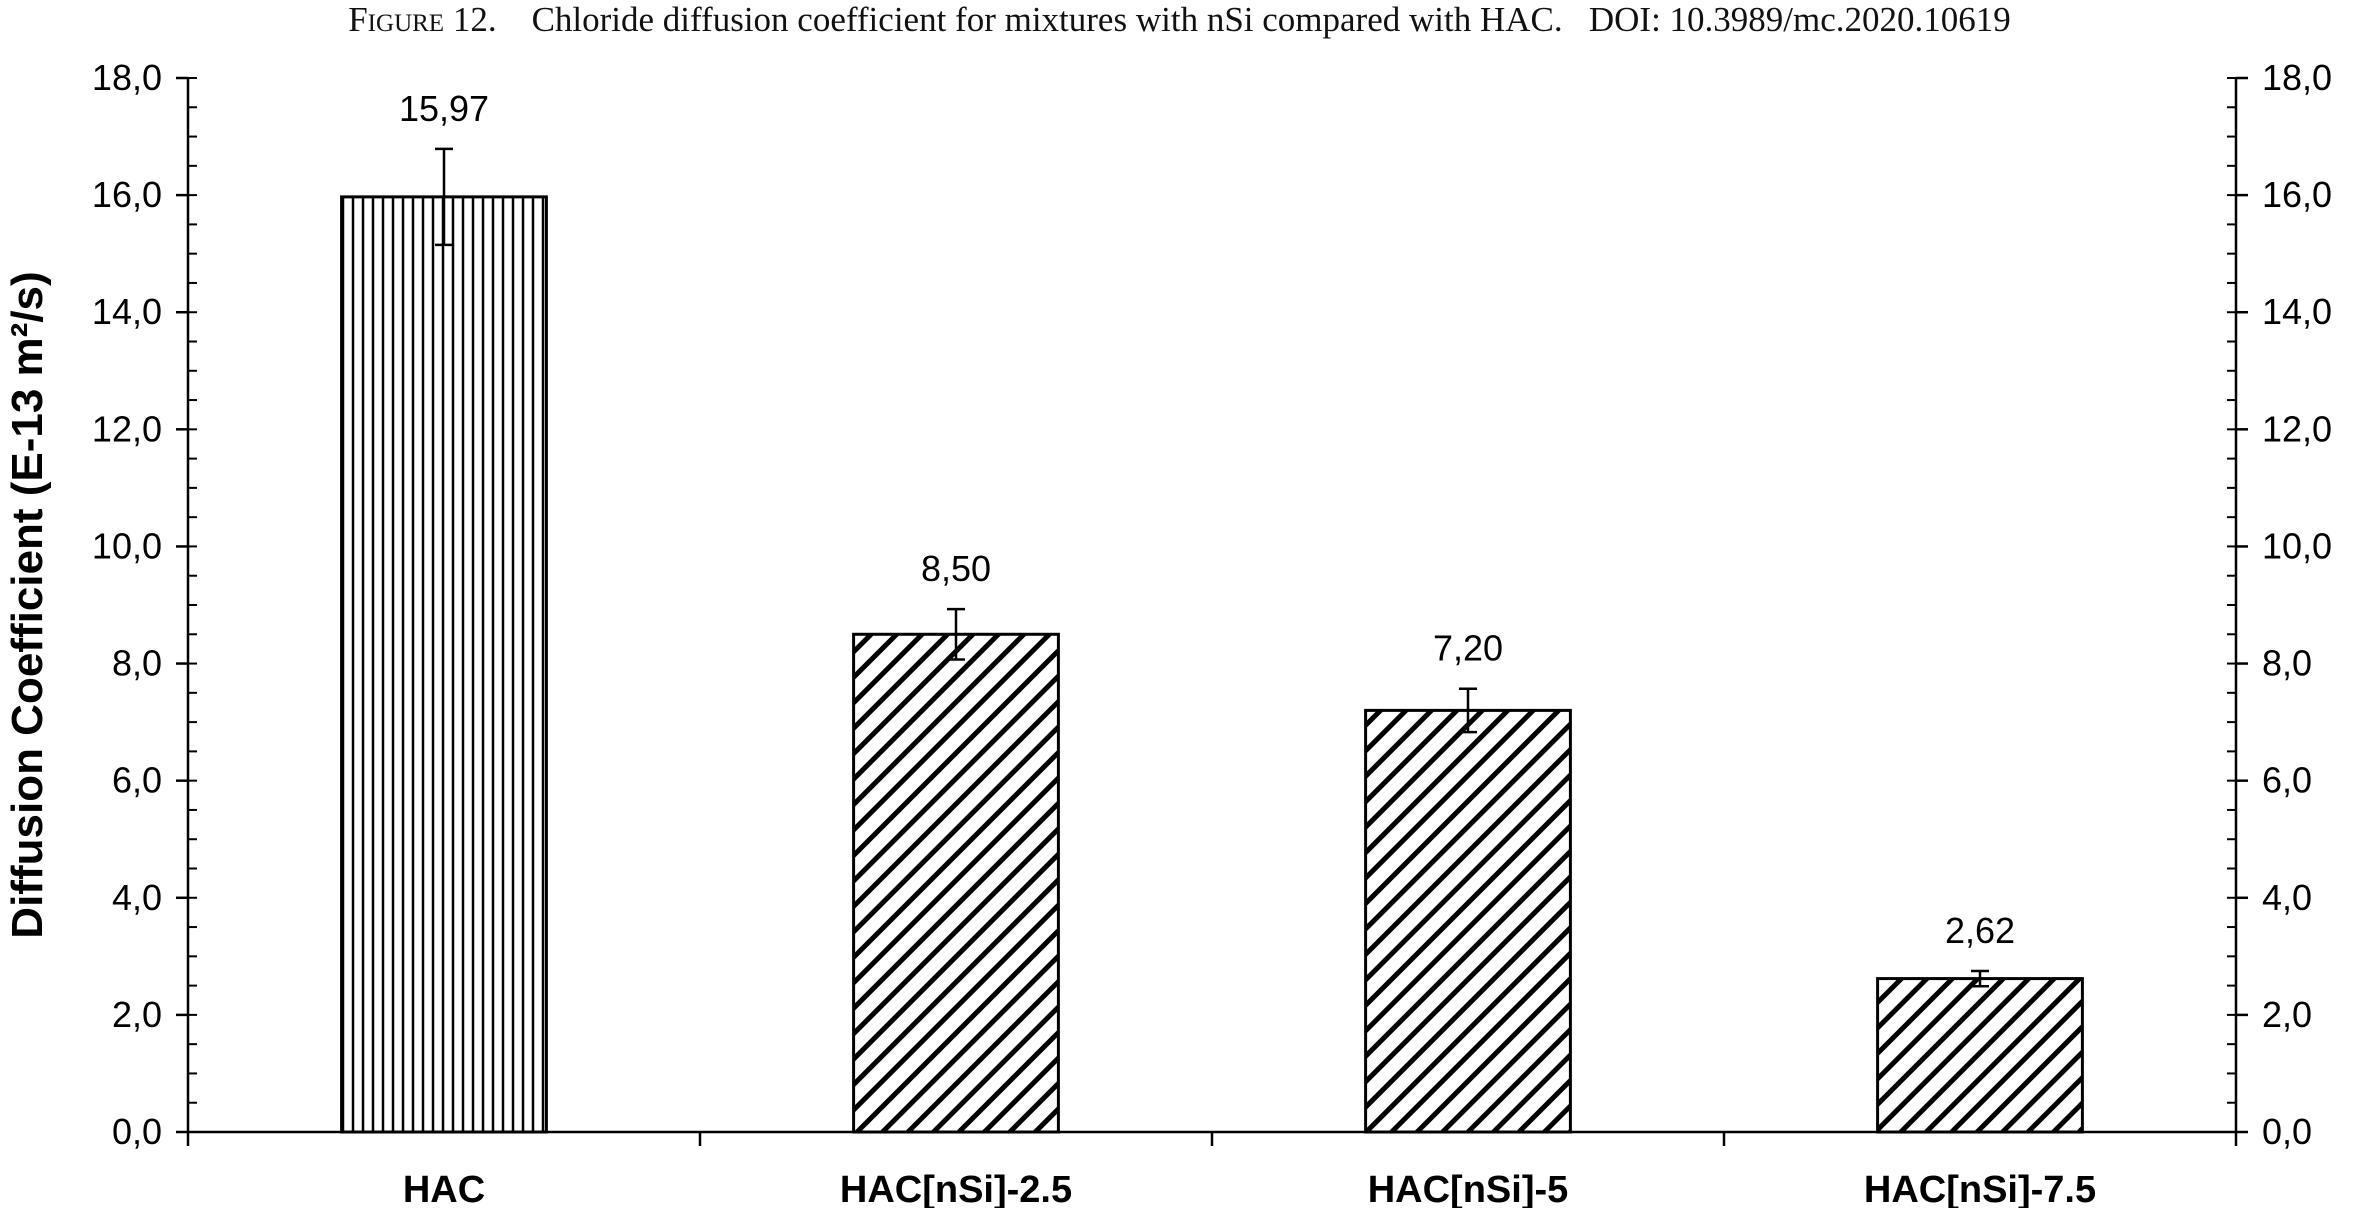 The width and height of the screenshot is (2359, 1208). I want to click on y-tick-label-left: 10,0, so click(127, 545).